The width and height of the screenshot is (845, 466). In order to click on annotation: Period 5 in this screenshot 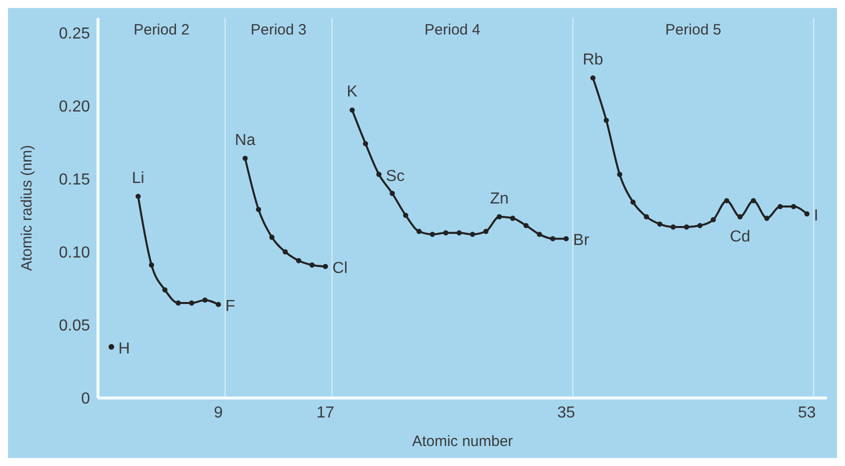, I will do `click(693, 30)`.